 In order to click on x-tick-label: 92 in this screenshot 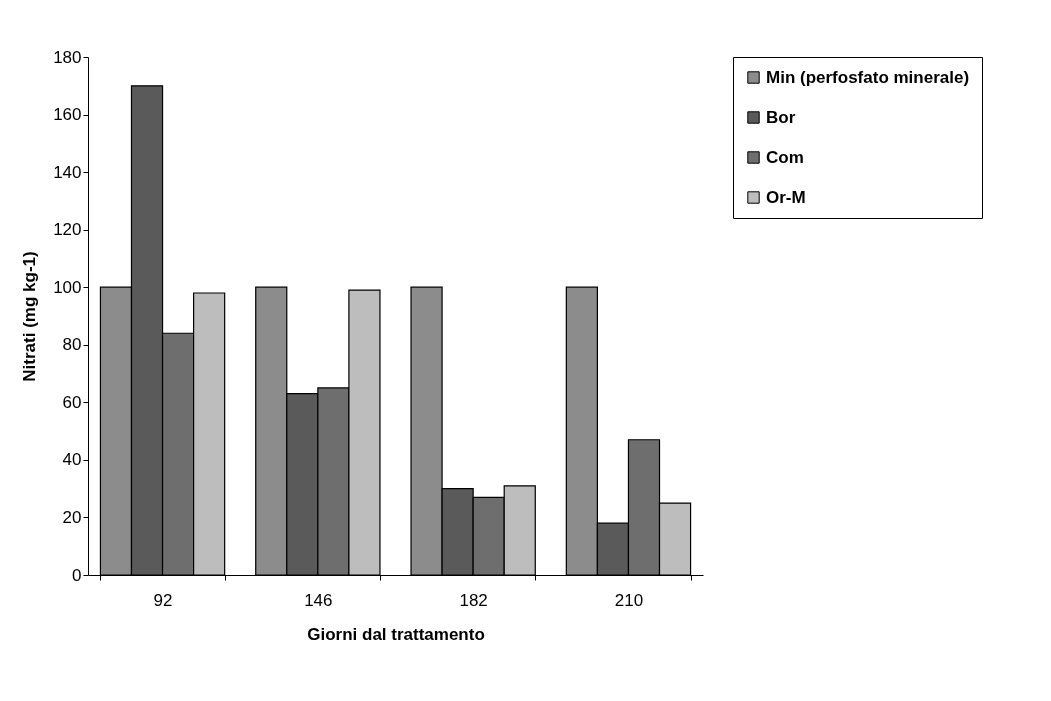, I will do `click(163, 600)`.